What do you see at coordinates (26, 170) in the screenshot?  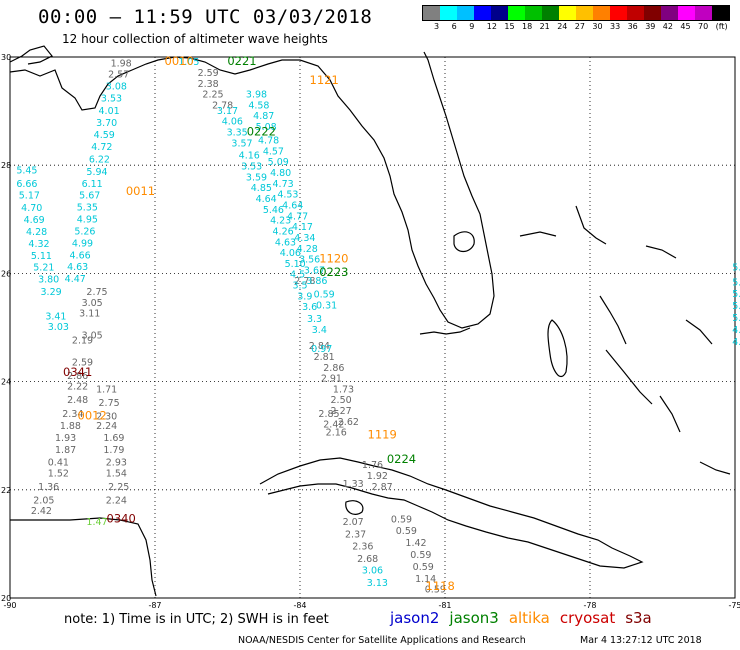 I see `wave-height-value: 5.45` at bounding box center [26, 170].